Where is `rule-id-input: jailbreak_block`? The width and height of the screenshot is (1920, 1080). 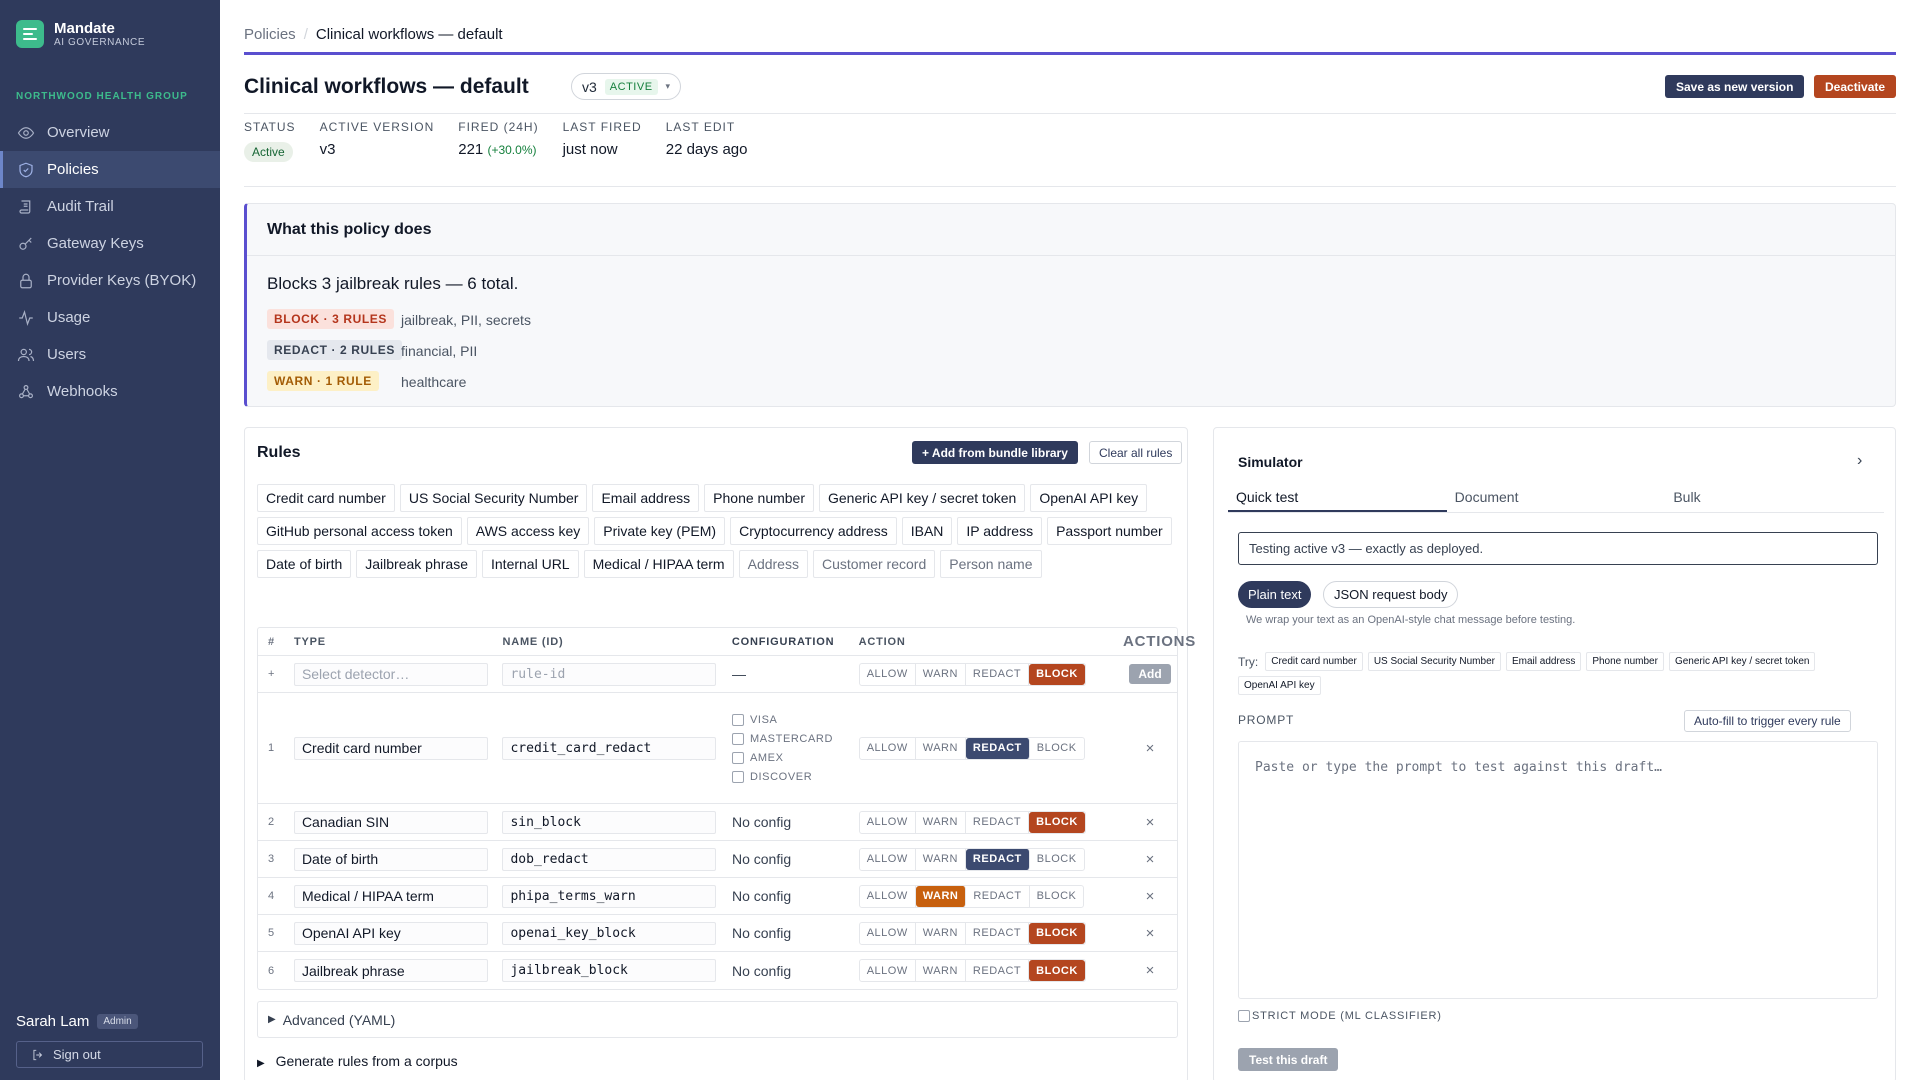
rule-id-input: jailbreak_block is located at coordinates (609, 970).